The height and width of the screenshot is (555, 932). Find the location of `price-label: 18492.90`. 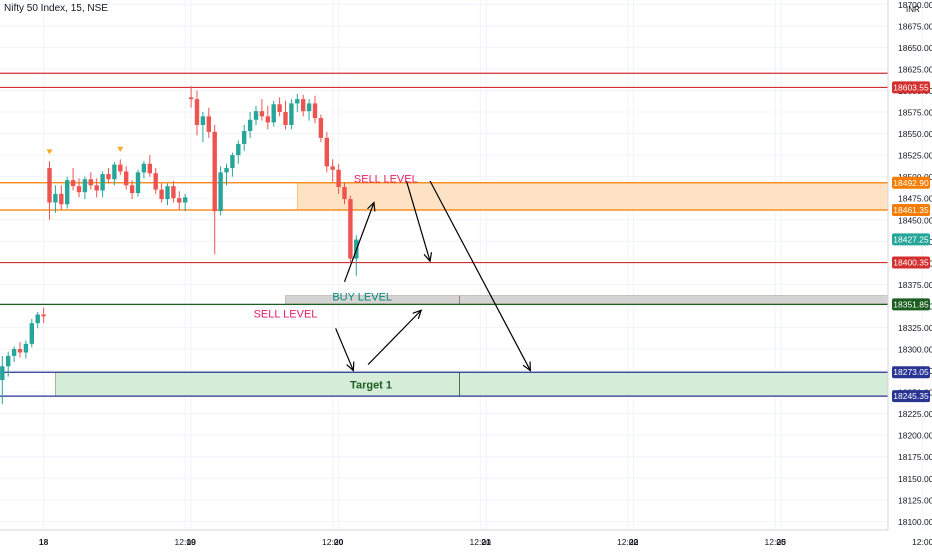

price-label: 18492.90 is located at coordinates (911, 183).